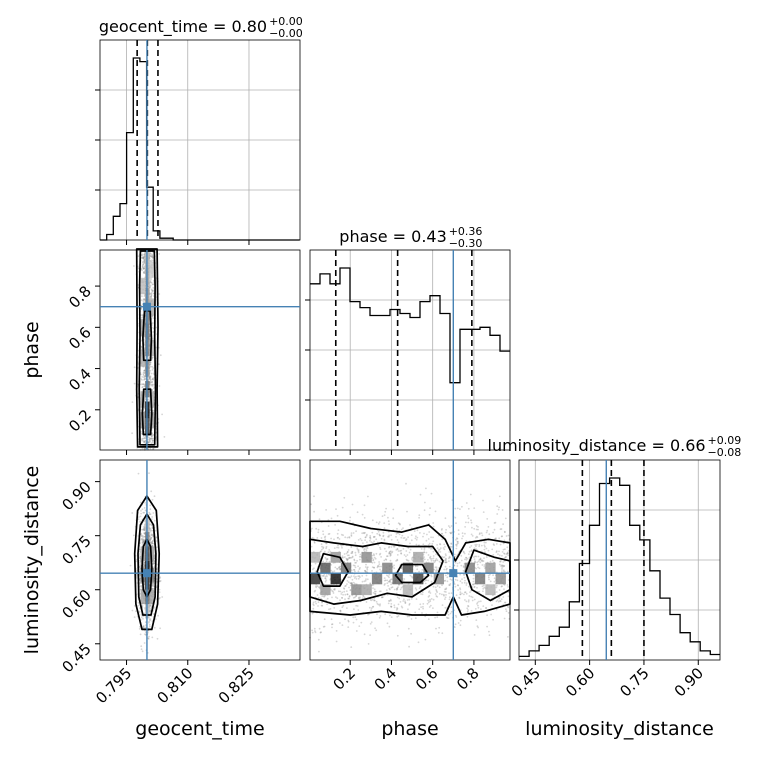 The width and height of the screenshot is (760, 760). Describe the element at coordinates (580, 682) in the screenshot. I see `x-tick-label: 0.60` at that location.